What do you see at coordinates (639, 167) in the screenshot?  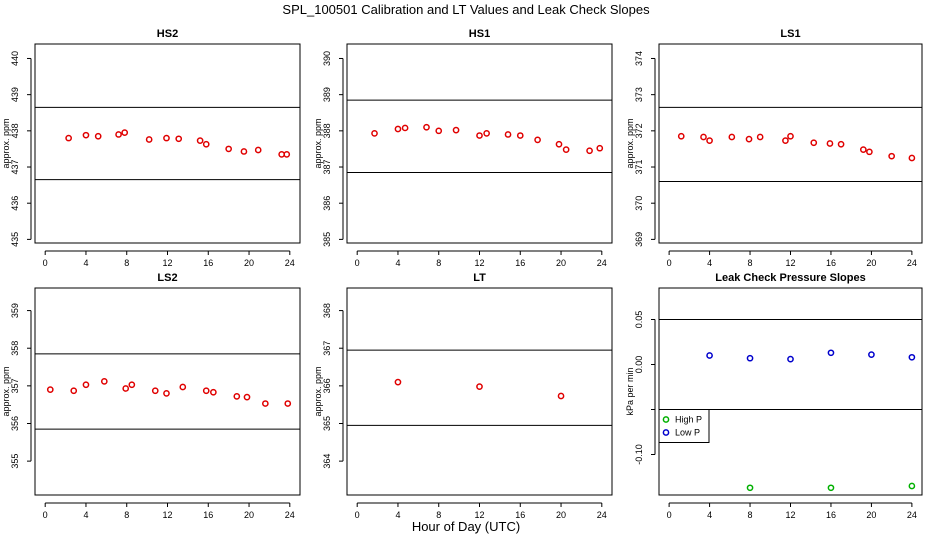 I see `y-tick-label: 371` at bounding box center [639, 167].